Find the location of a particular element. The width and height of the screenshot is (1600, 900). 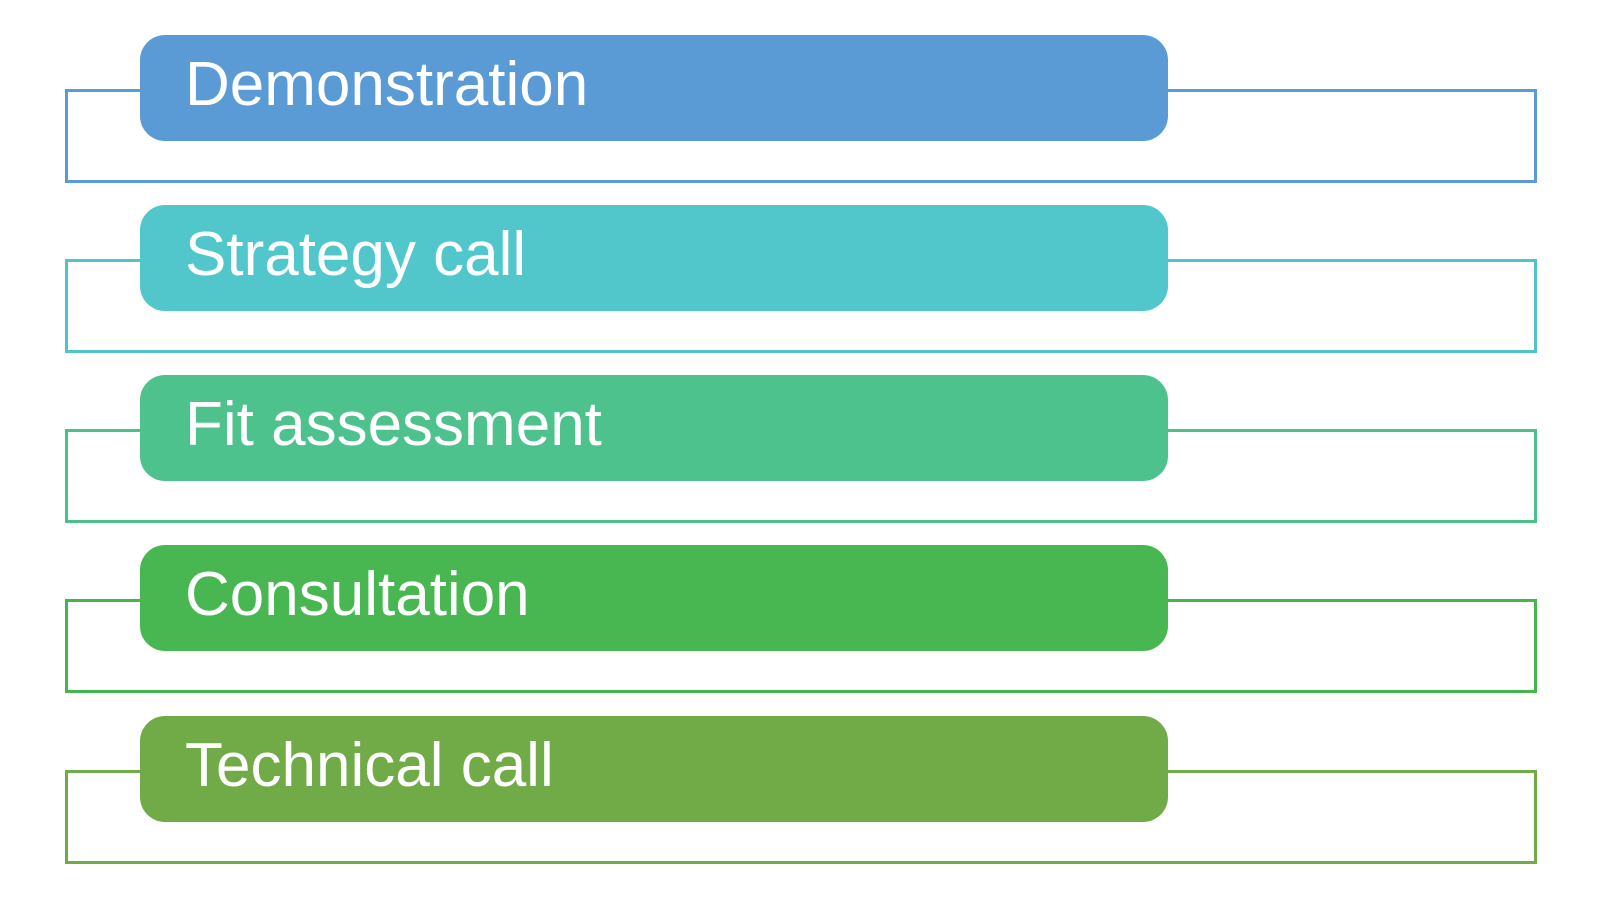

step-bar: Fit assessment is located at coordinates (654, 428).